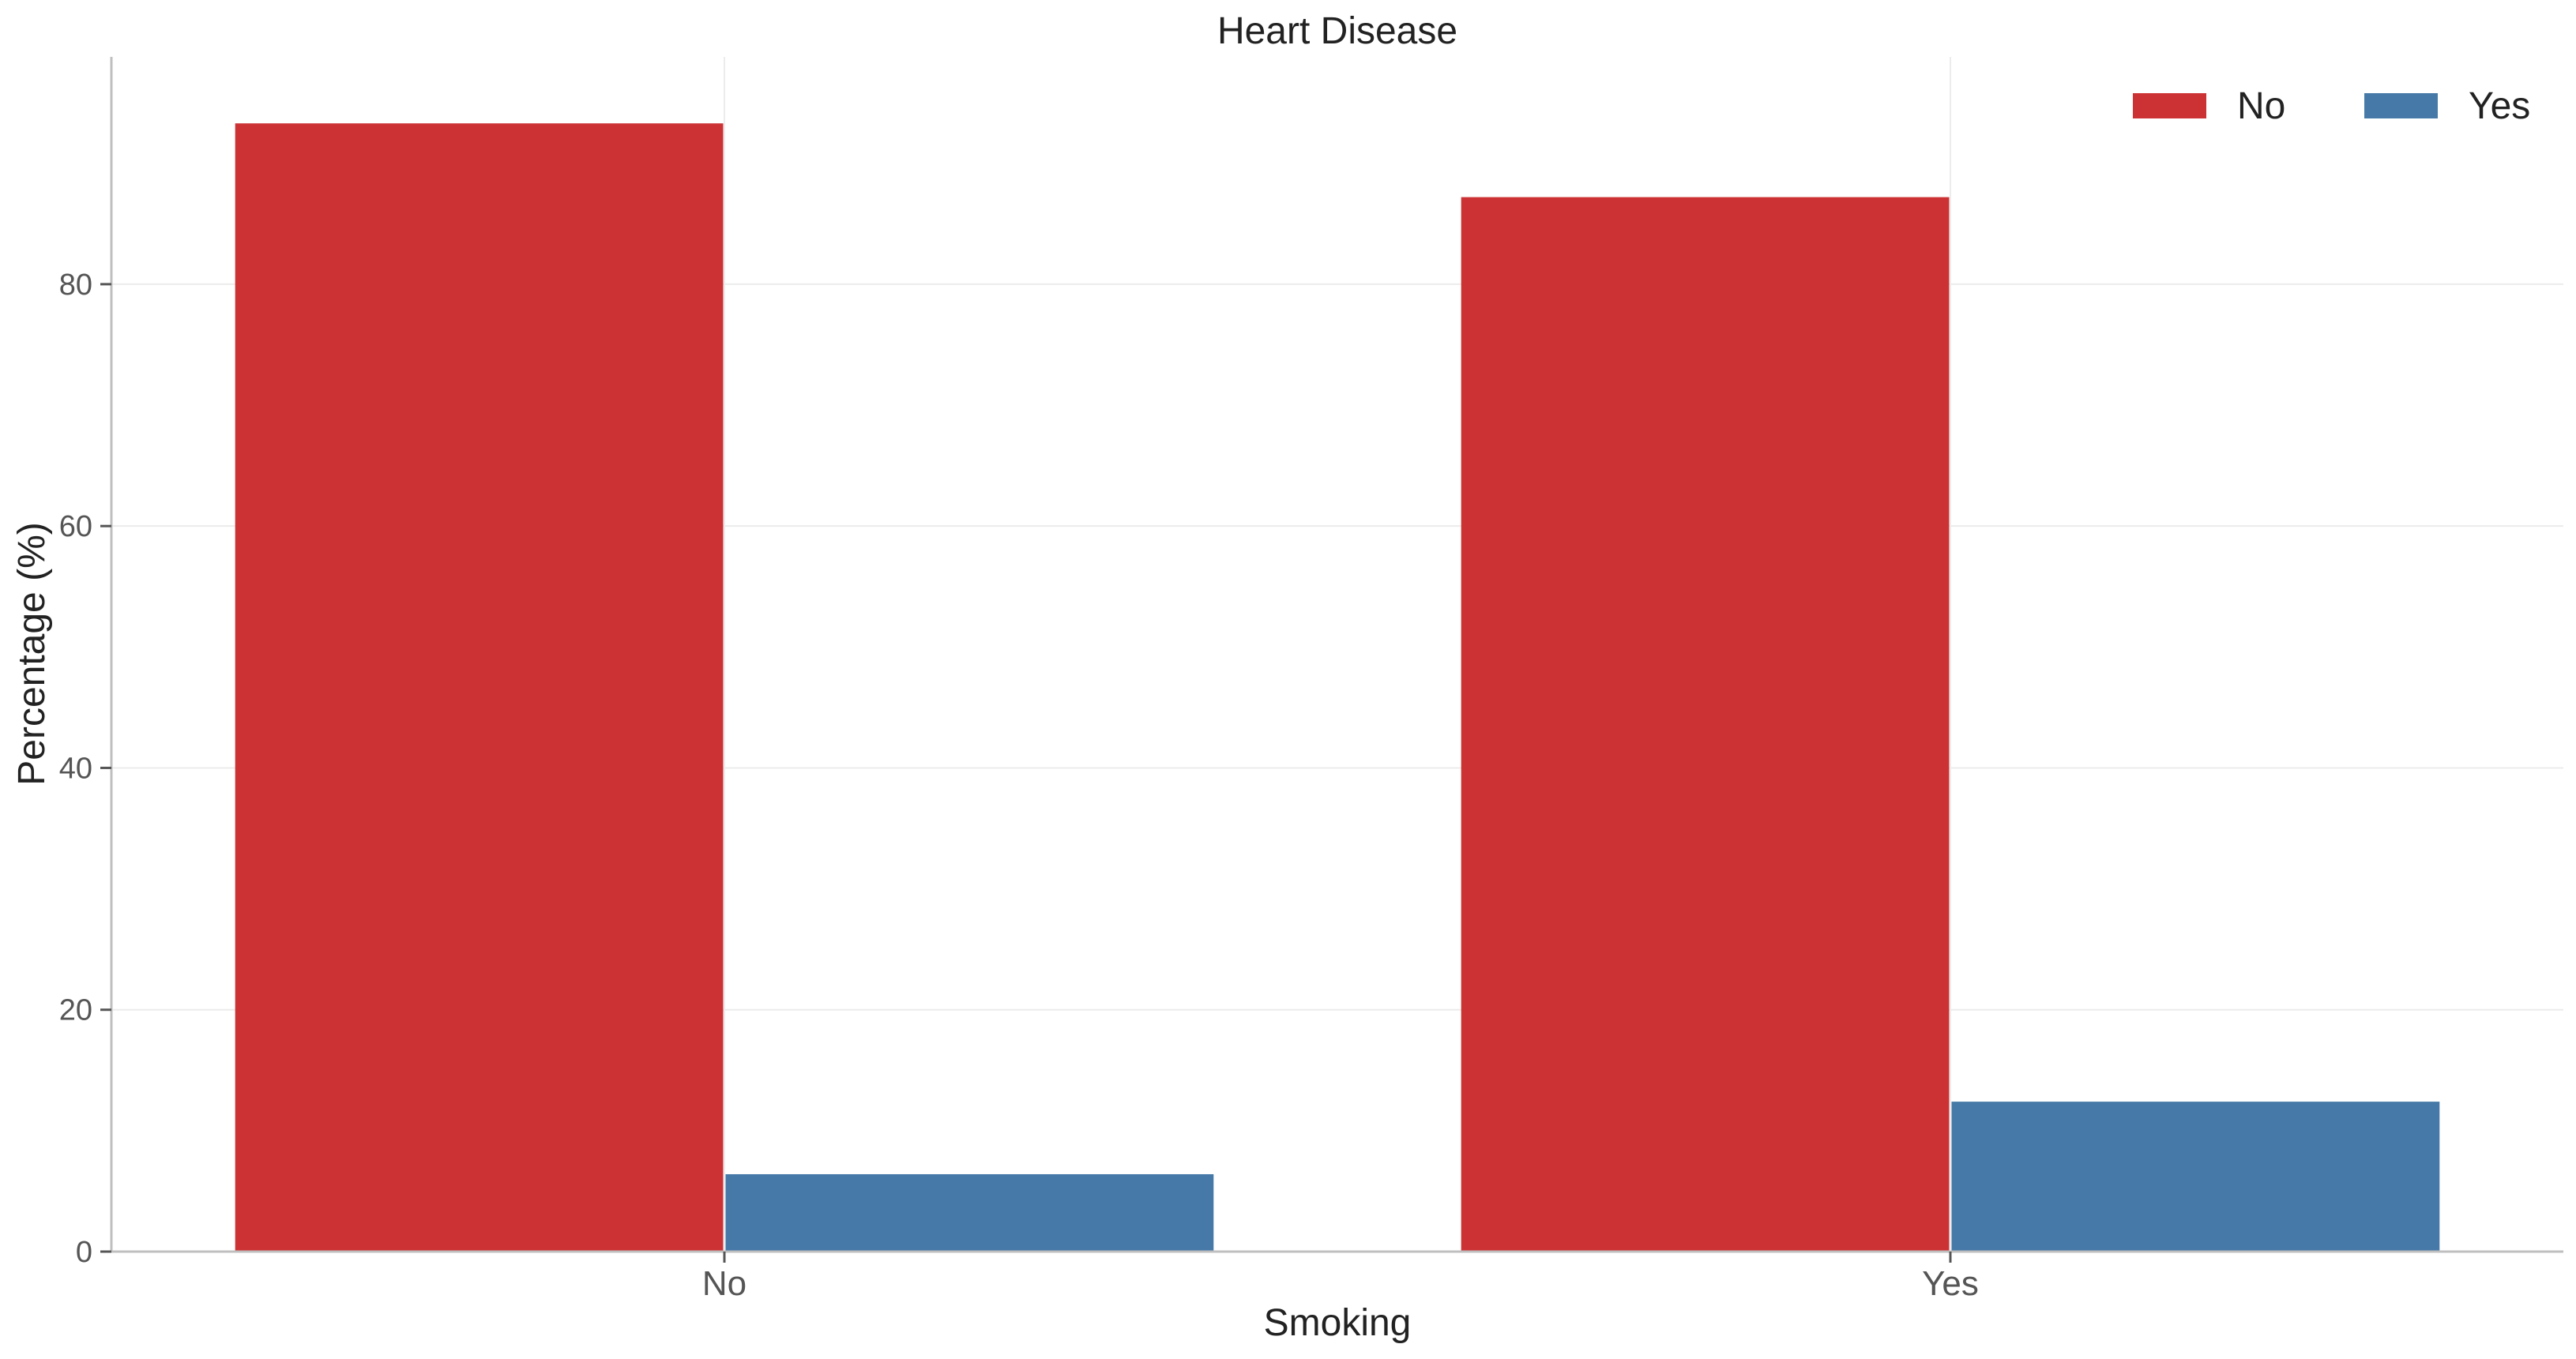 Image resolution: width=2576 pixels, height=1359 pixels. Describe the element at coordinates (1338, 1323) in the screenshot. I see `x-axis-title: Smoking` at that location.